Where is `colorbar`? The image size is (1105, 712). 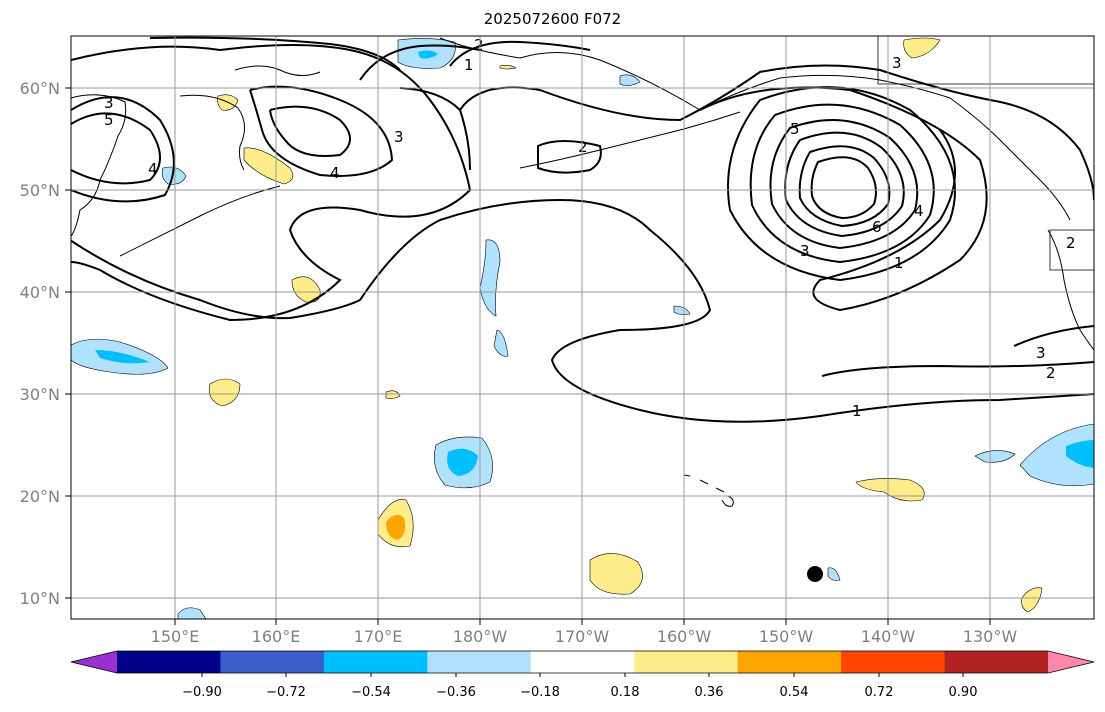
colorbar is located at coordinates (582, 663).